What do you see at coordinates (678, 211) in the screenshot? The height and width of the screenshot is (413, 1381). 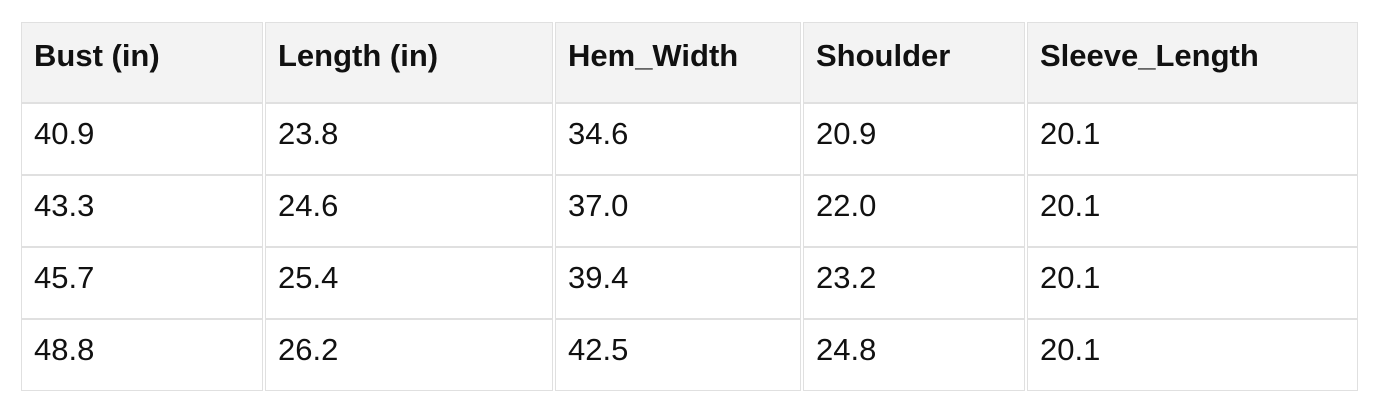 I see `table-cell: 37.0` at bounding box center [678, 211].